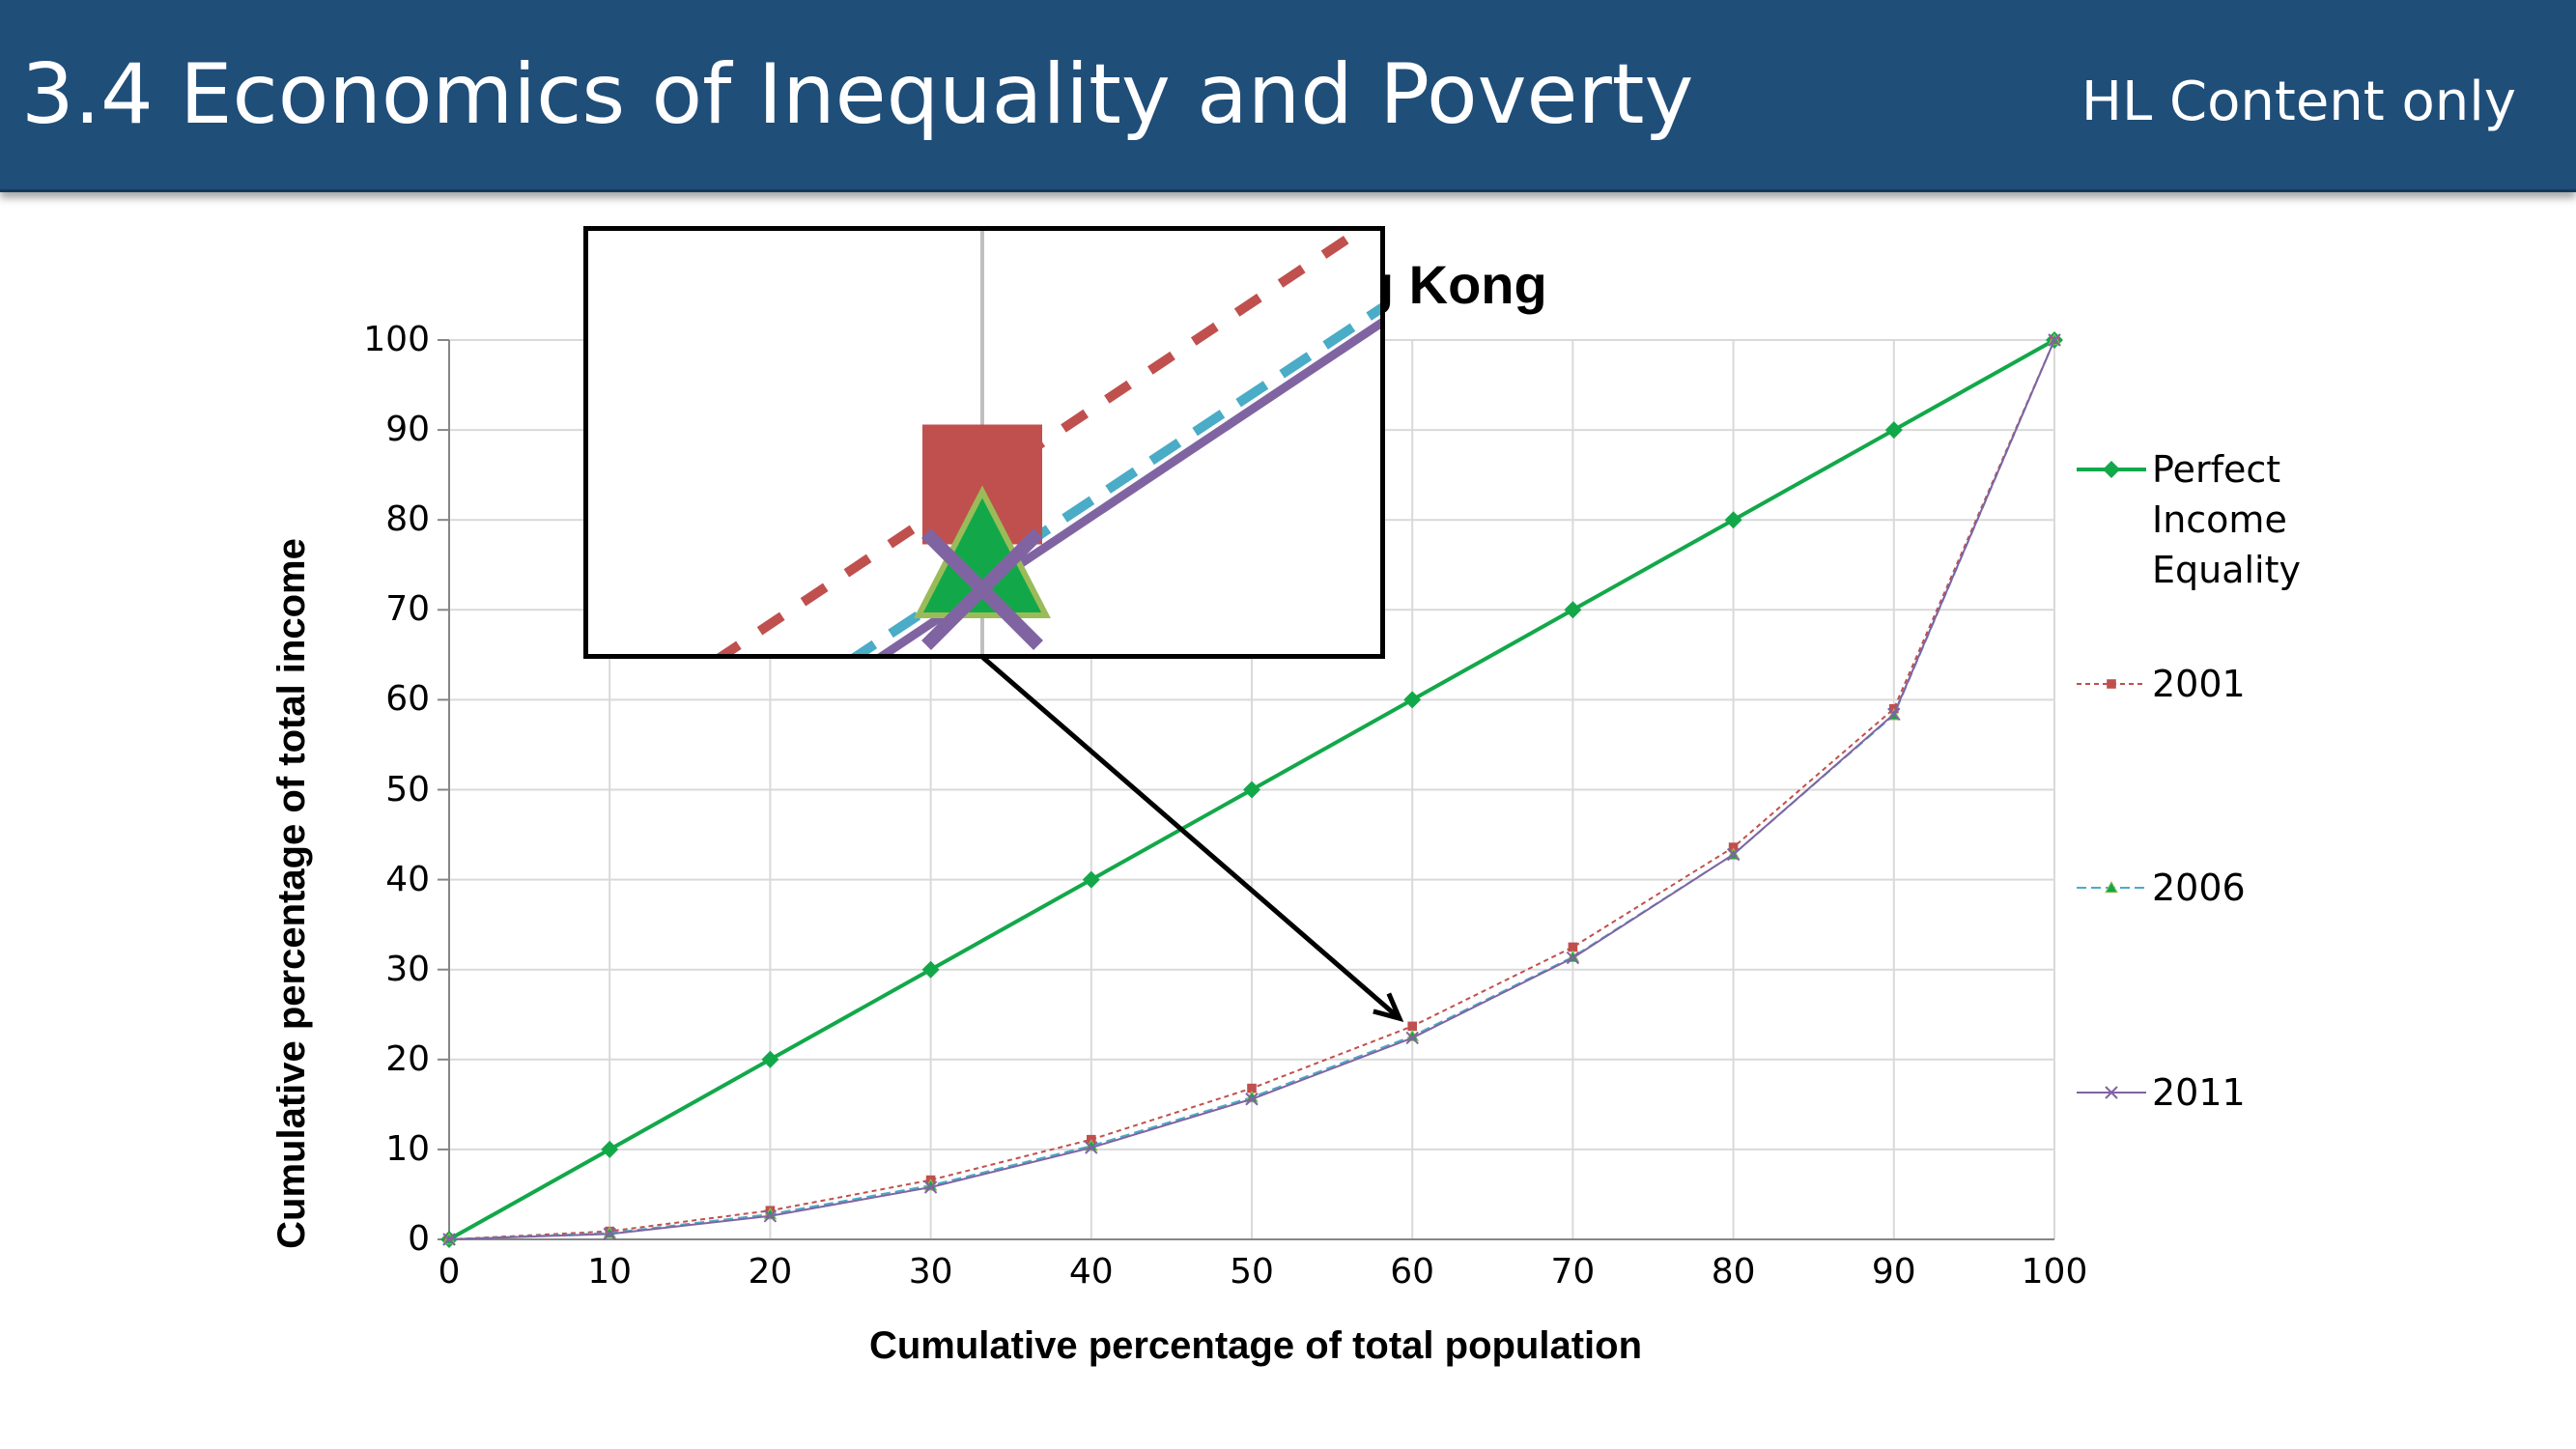 The image size is (2576, 1449). I want to click on y-tick-label: 10, so click(407, 1148).